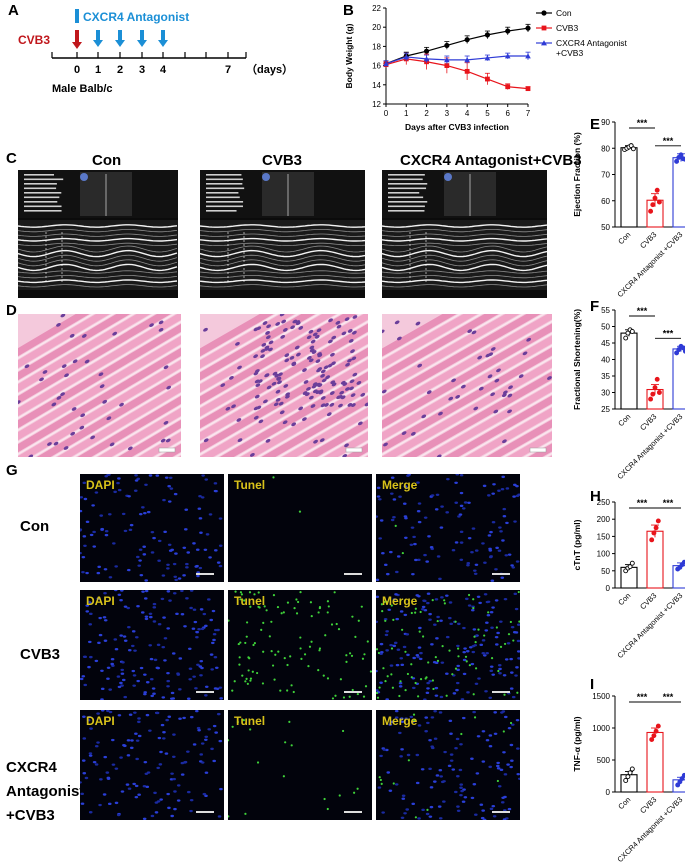 Image resolution: width=685 pixels, height=868 pixels. Describe the element at coordinates (152, 765) in the screenshot. I see `tunel-antagonist-dapi: DAPI` at that location.